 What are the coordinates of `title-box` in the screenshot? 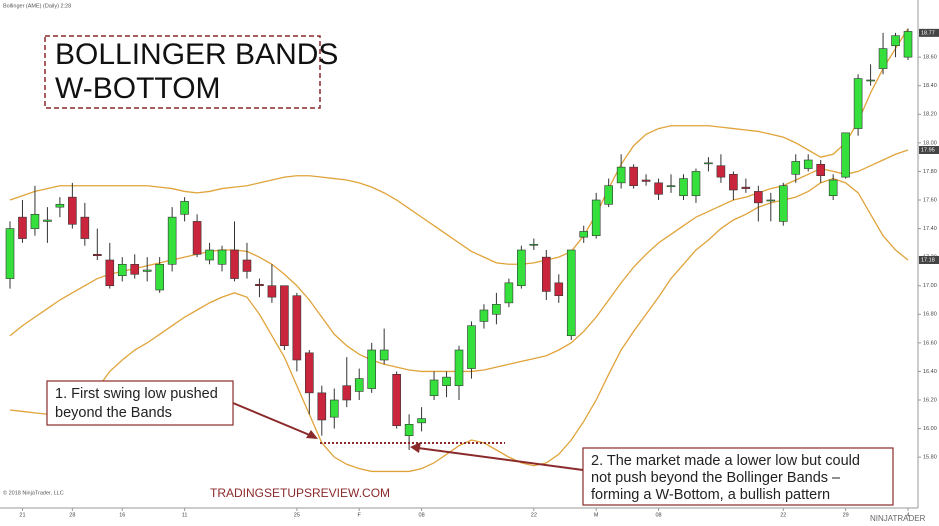 It's located at (182, 72).